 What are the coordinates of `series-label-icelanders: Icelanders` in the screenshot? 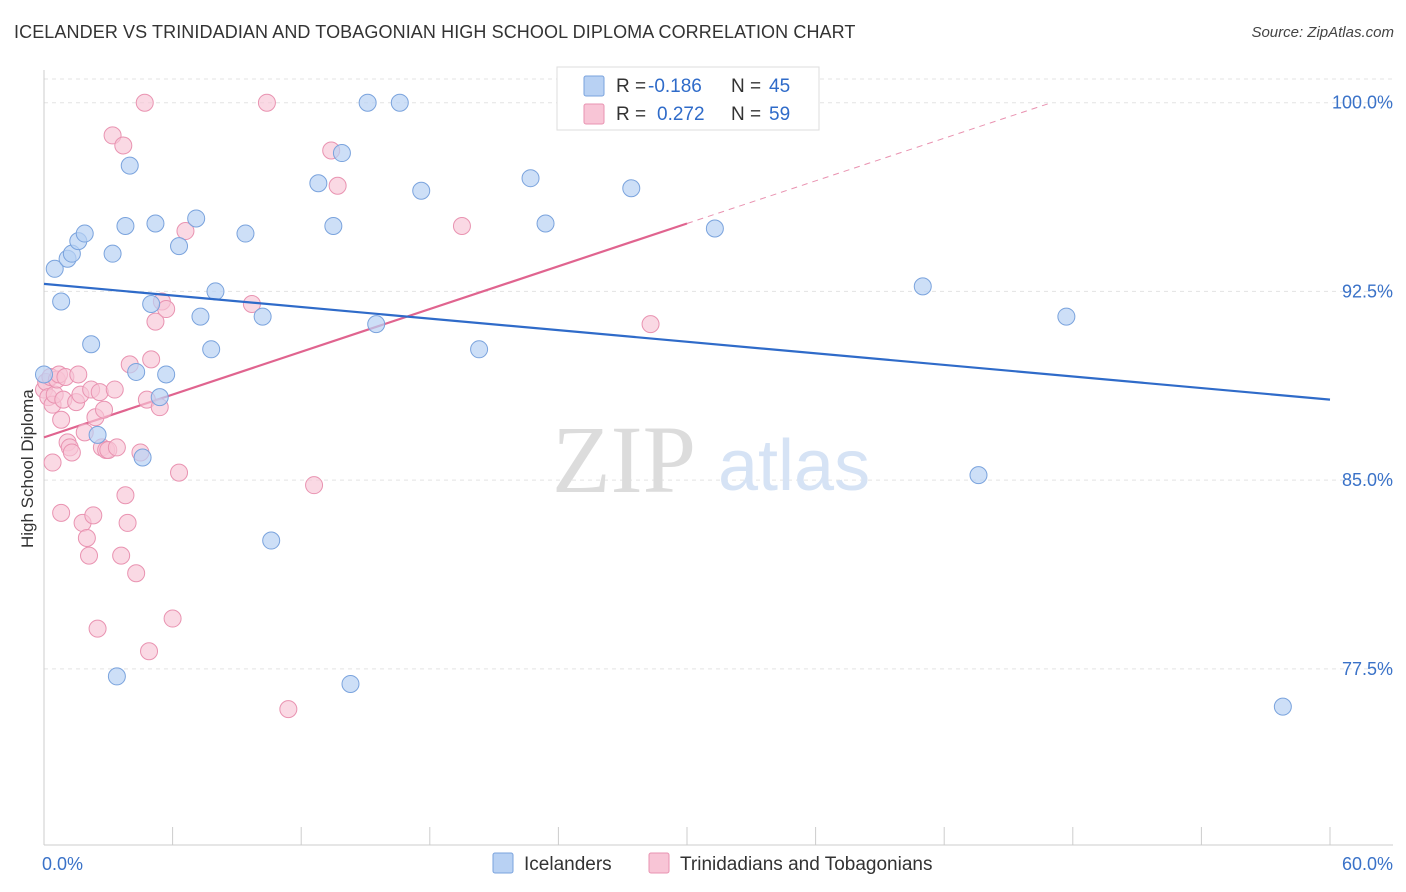 It's located at (568, 864).